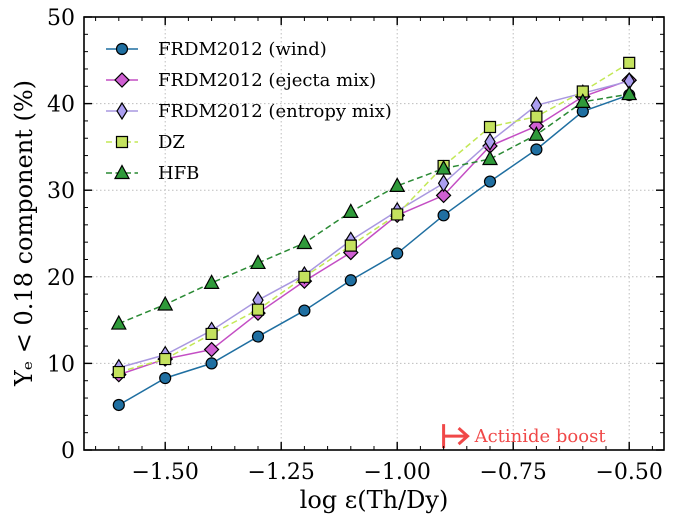 The image size is (685, 521). I want to click on legend-entry-0-marker, so click(122, 49).